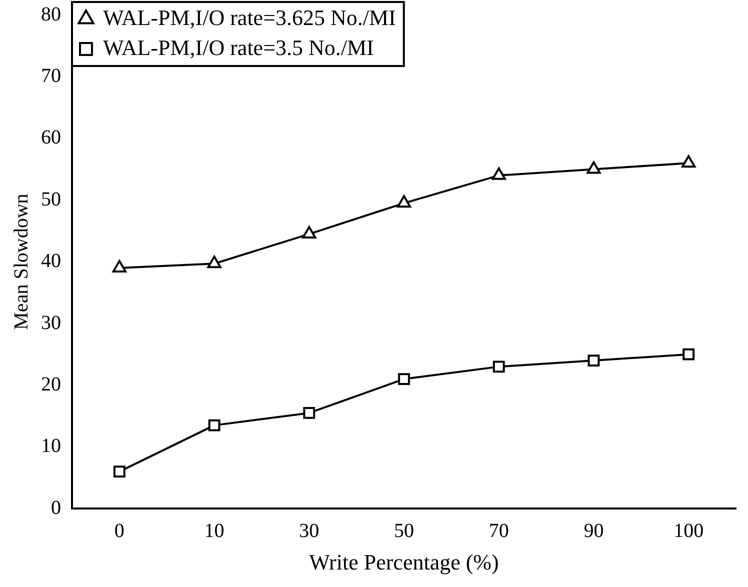 The width and height of the screenshot is (748, 587). I want to click on x-tick-label: 50, so click(404, 531).